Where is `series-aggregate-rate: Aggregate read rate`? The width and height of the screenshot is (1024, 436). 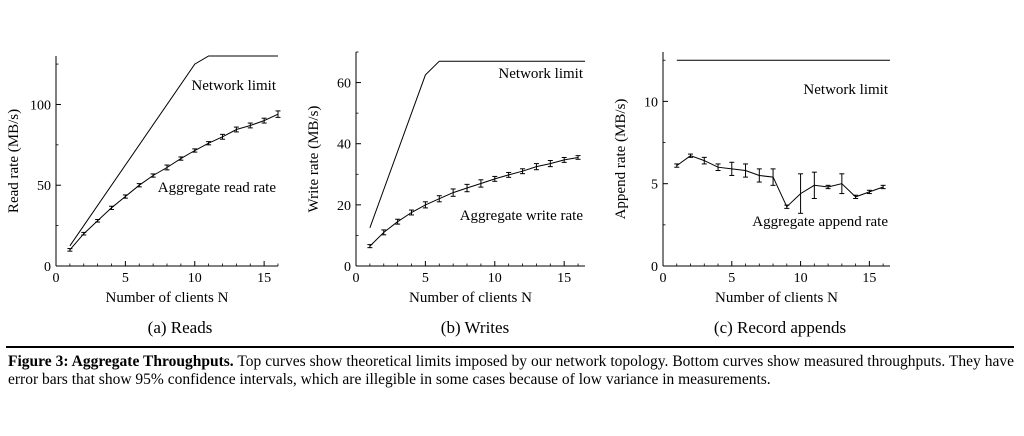 series-aggregate-rate: Aggregate read rate is located at coordinates (174, 181).